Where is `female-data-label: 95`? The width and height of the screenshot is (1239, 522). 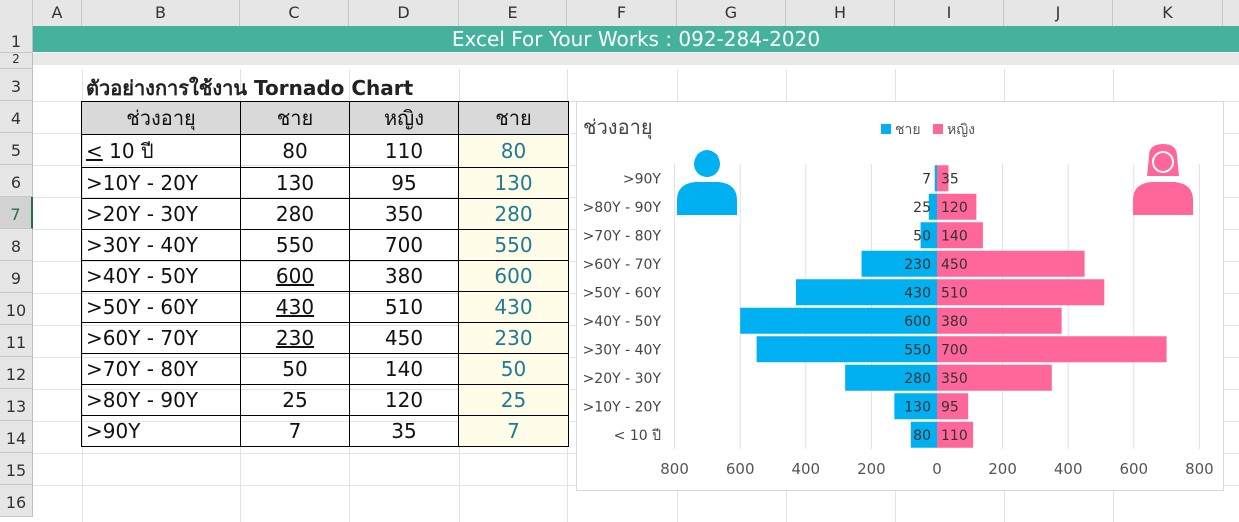
female-data-label: 95 is located at coordinates (950, 407).